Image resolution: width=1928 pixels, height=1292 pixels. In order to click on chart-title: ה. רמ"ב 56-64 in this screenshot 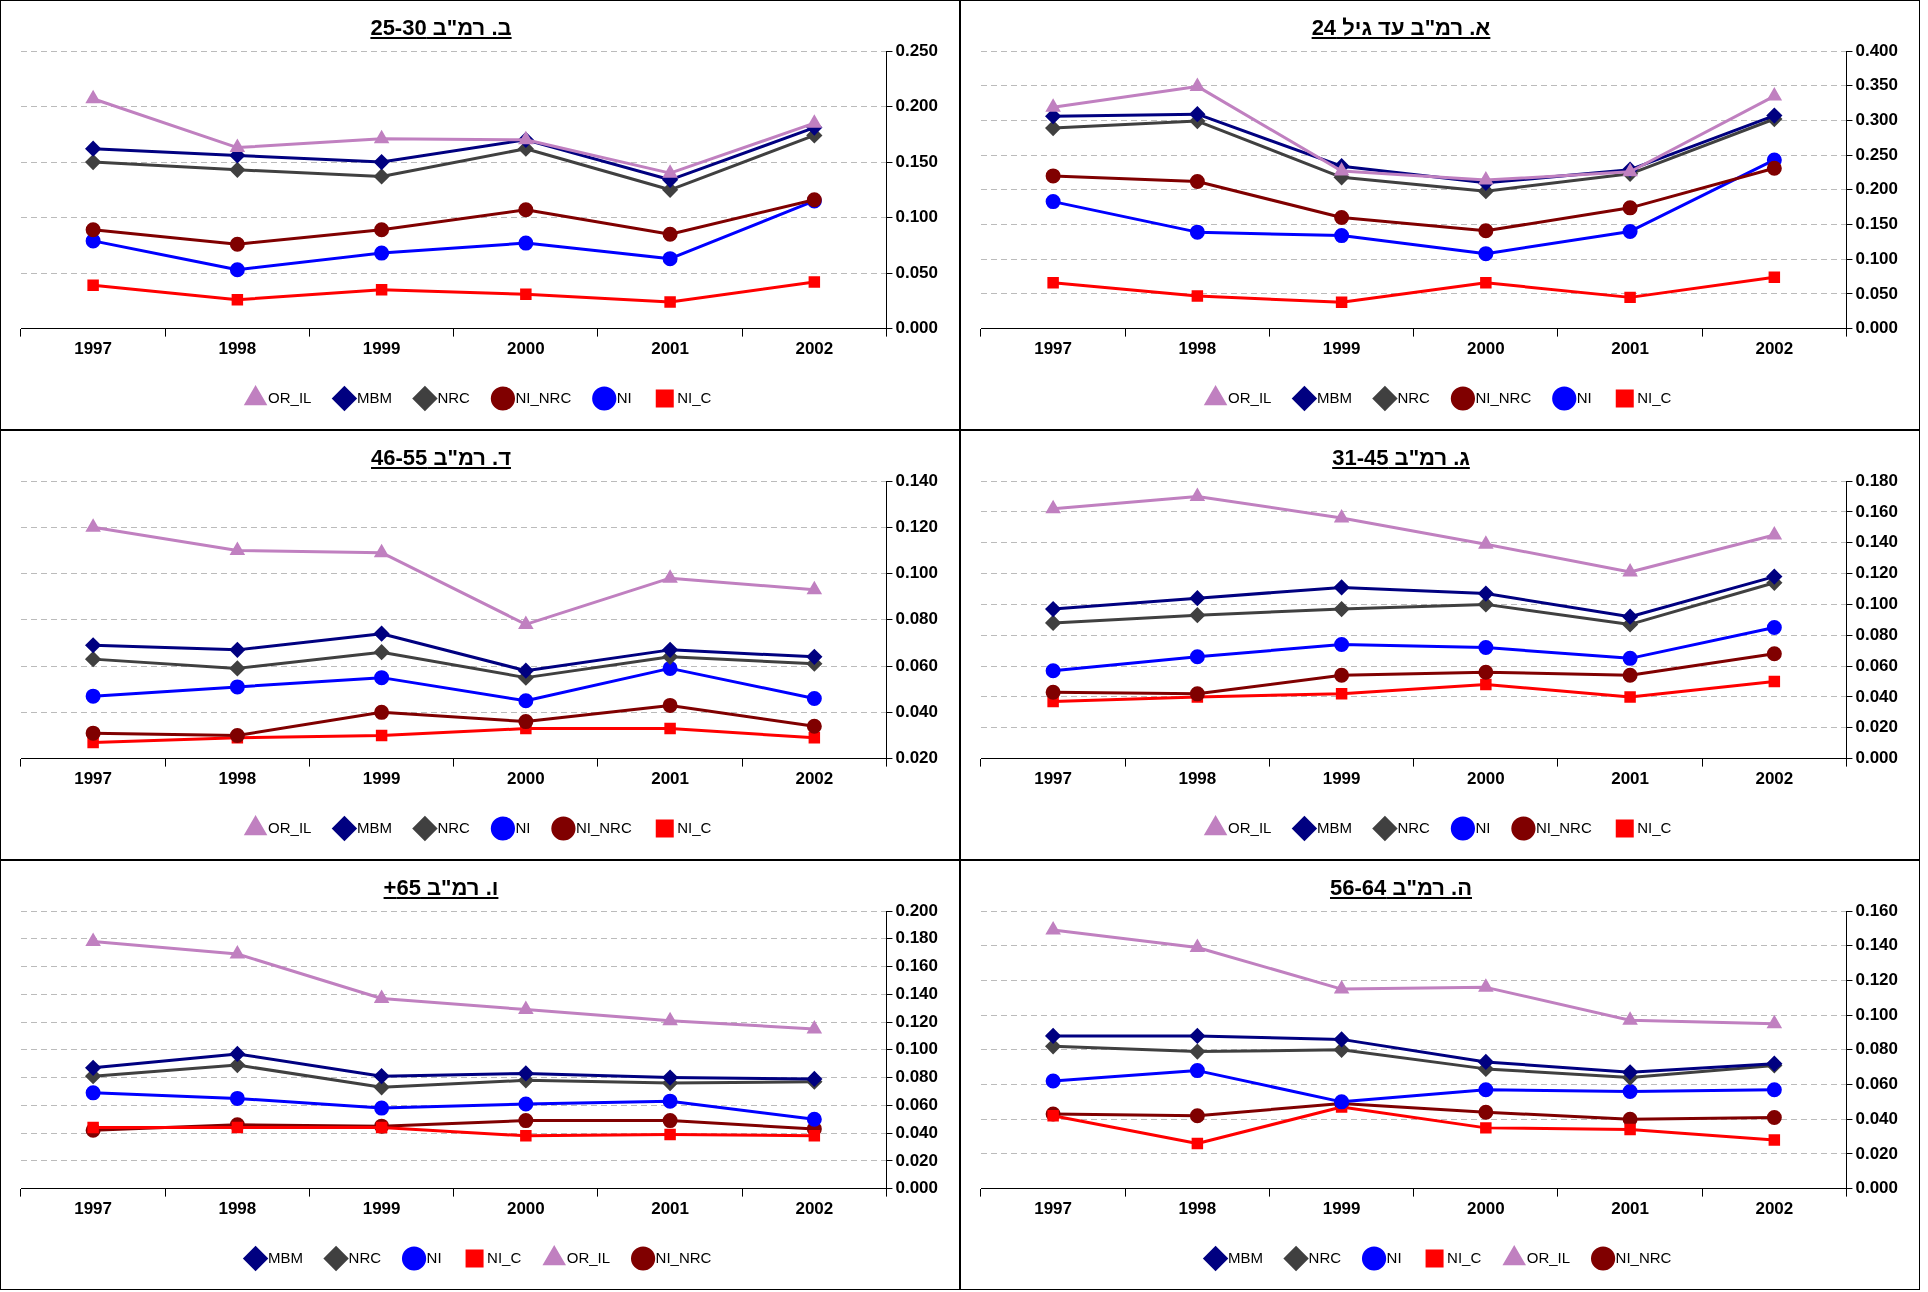, I will do `click(1401, 888)`.